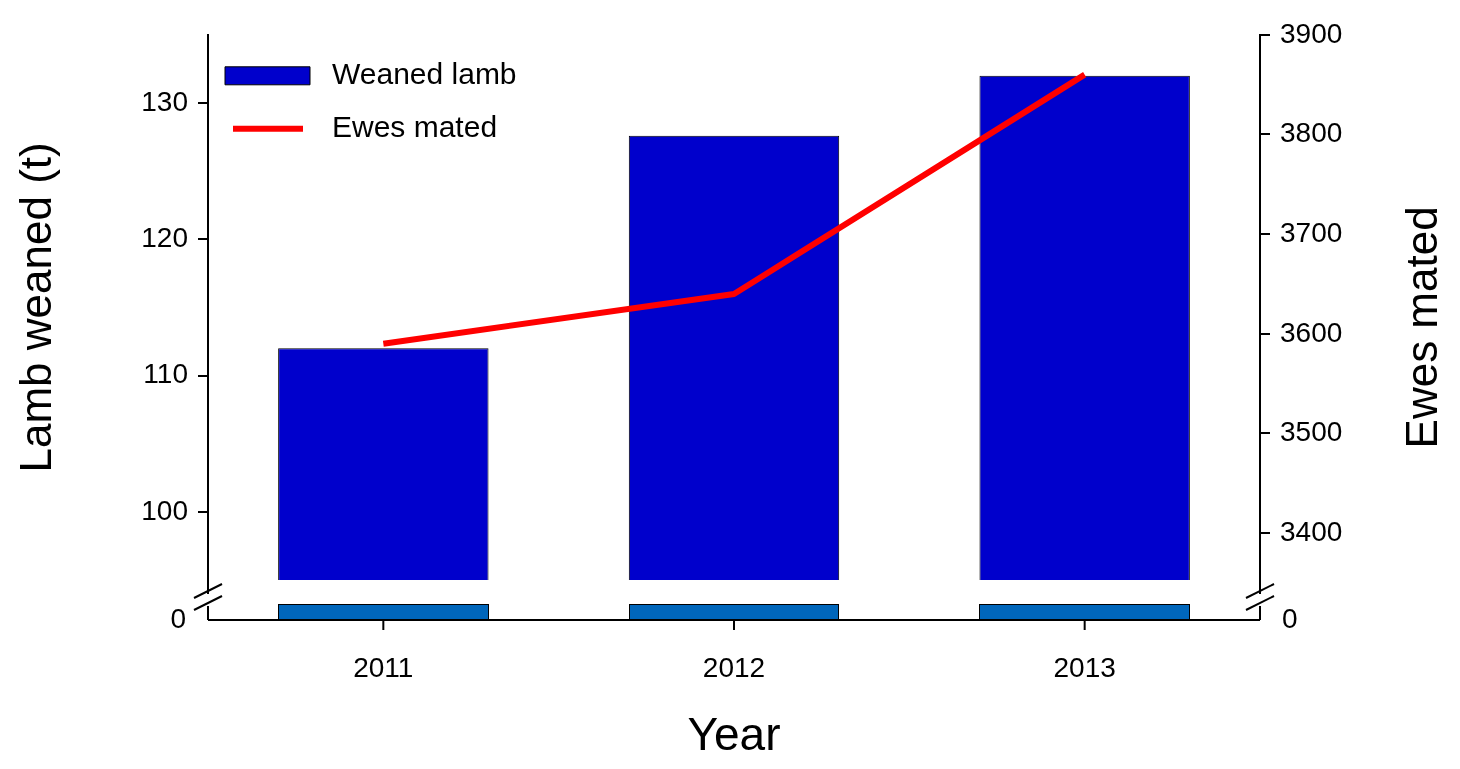 The image size is (1460, 769). What do you see at coordinates (415, 127) in the screenshot?
I see `legend-label: Ewes mated` at bounding box center [415, 127].